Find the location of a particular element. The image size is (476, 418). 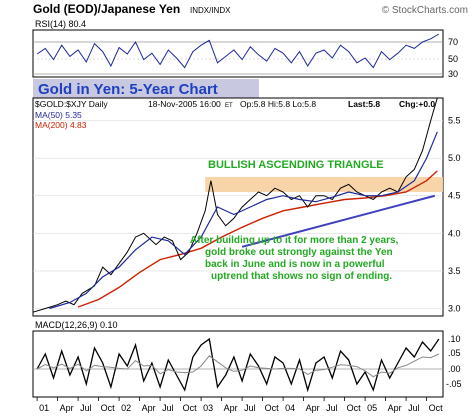

triangle-label: BULLISH ASCENDING TRIANGLE is located at coordinates (296, 165).